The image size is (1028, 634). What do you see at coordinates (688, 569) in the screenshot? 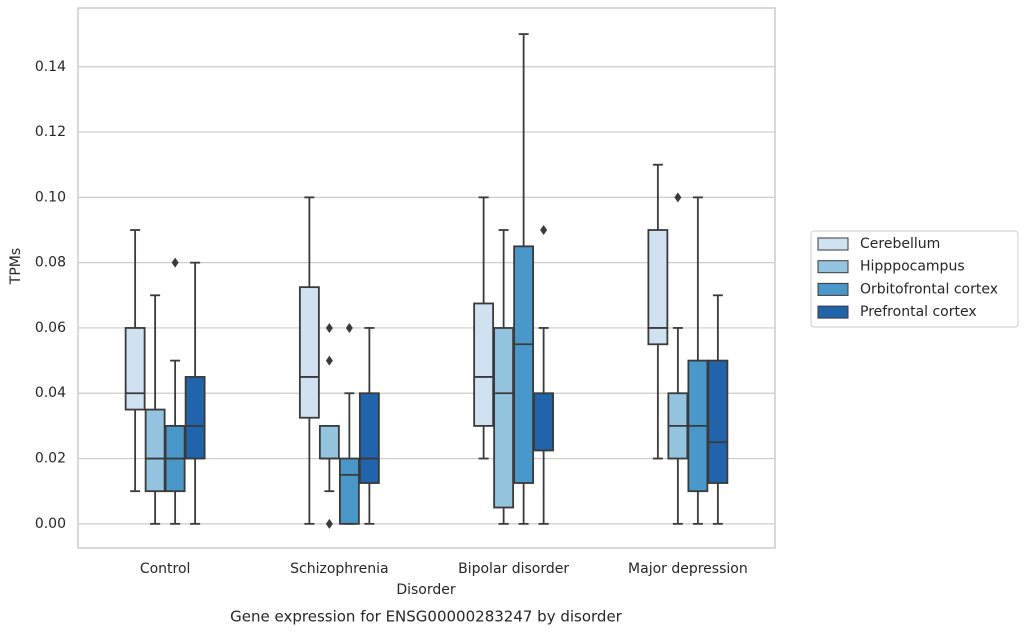
I see `x-tick-label: Major depression` at bounding box center [688, 569].